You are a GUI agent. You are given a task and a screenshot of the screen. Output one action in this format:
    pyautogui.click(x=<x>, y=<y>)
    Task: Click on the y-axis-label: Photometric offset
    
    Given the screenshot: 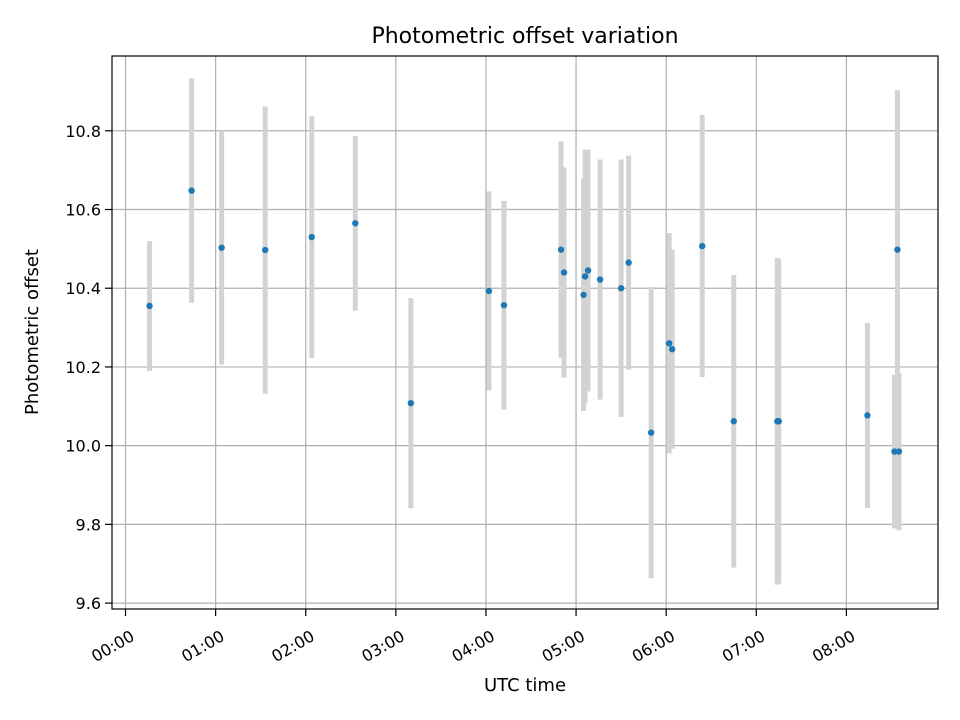 What is the action you would take?
    pyautogui.click(x=32, y=332)
    